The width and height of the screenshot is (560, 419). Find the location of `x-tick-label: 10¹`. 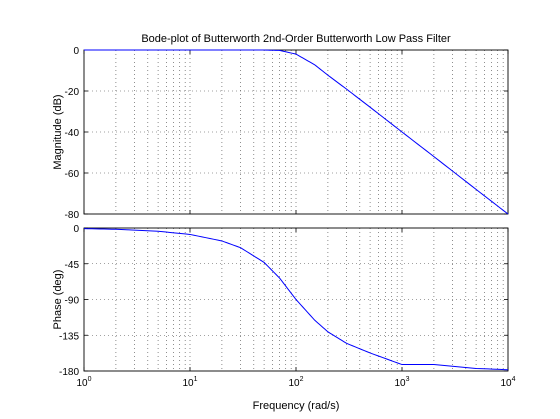

x-tick-label: 10¹ is located at coordinates (189, 382).